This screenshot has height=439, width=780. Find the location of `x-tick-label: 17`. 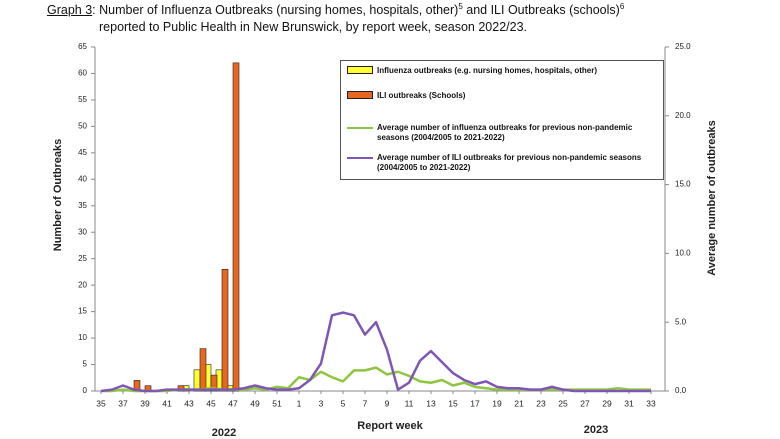

x-tick-label: 17 is located at coordinates (475, 403).